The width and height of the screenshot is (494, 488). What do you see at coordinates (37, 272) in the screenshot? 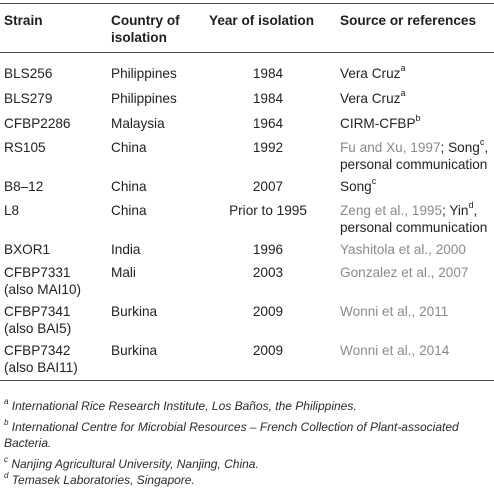
I see `cell-strain: CFBP7331` at bounding box center [37, 272].